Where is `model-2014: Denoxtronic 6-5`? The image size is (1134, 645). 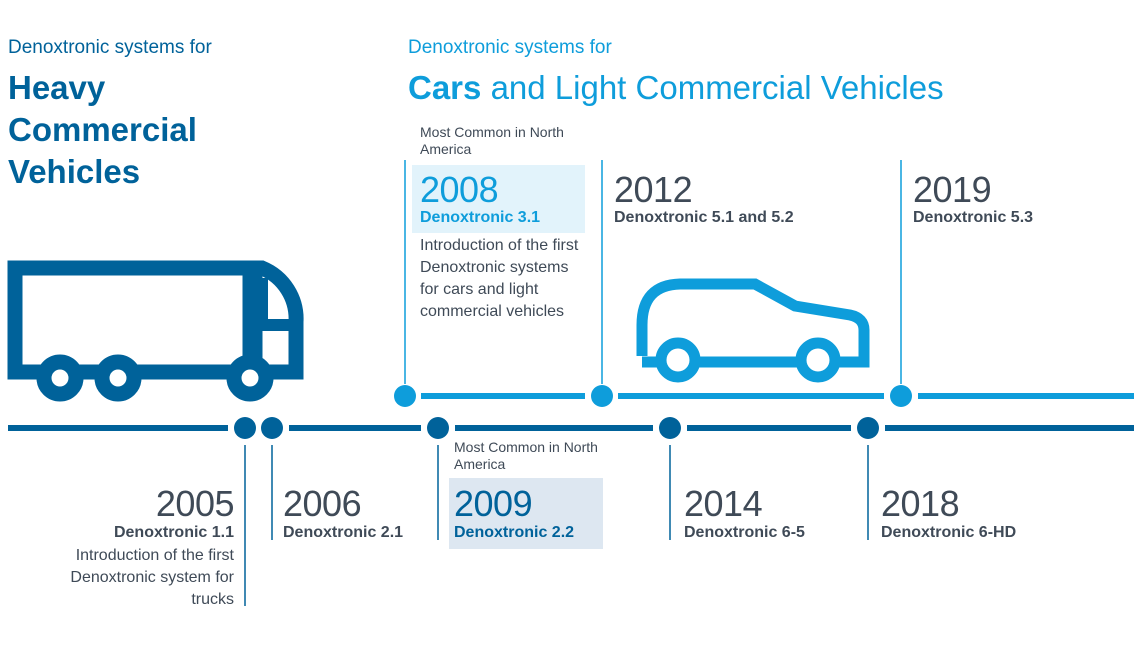 model-2014: Denoxtronic 6-5 is located at coordinates (744, 532).